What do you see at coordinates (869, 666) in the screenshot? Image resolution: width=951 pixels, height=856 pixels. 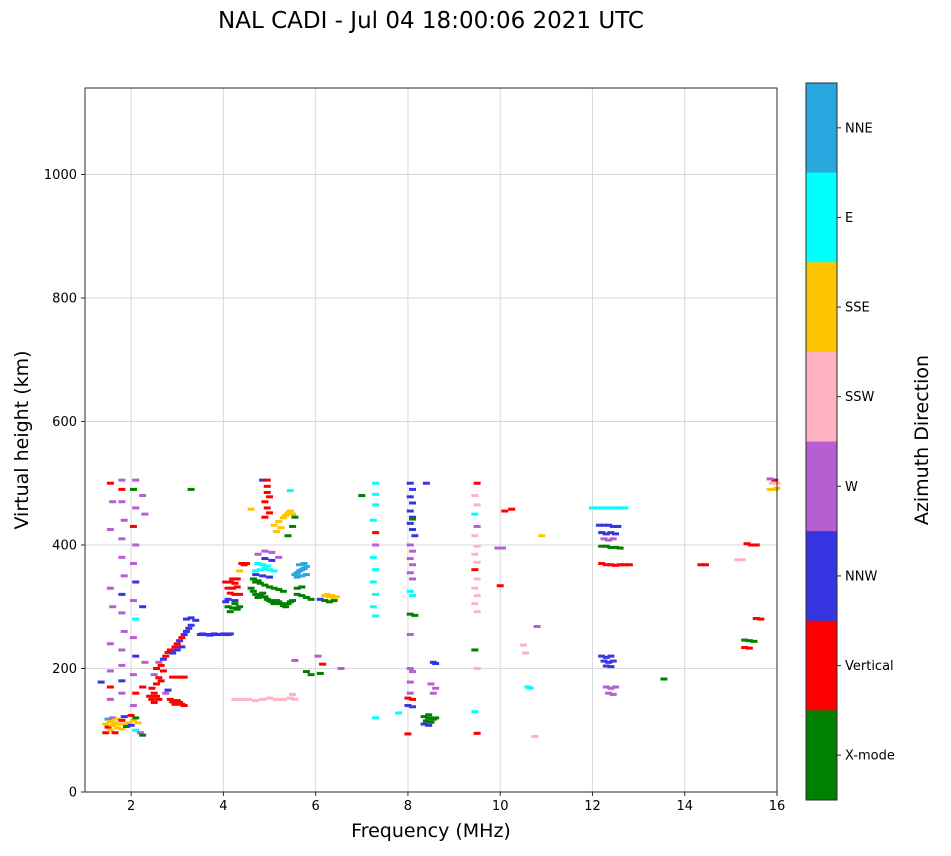 I see `colorbar-tick-label: Vertical` at bounding box center [869, 666].